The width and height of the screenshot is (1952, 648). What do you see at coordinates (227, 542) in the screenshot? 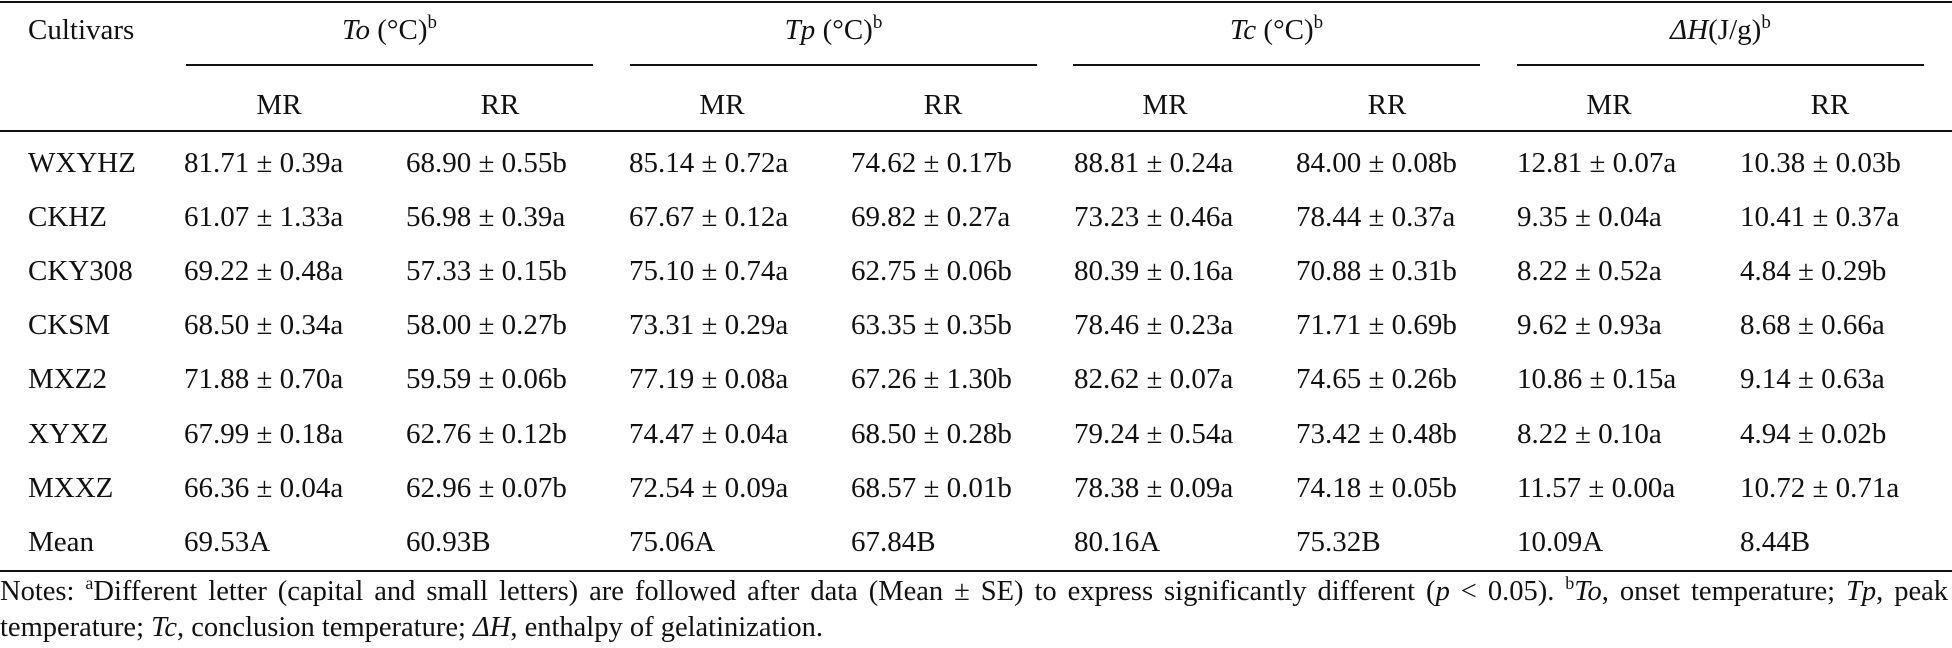
I see `table-cell: 69.53A` at bounding box center [227, 542].